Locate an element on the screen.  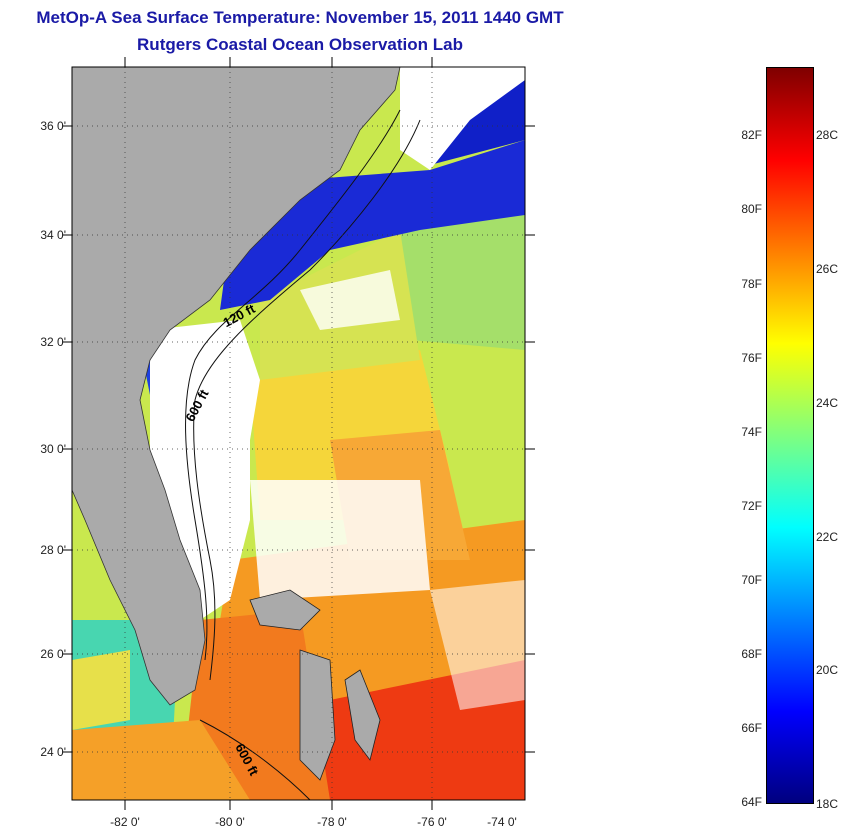
lon-tick-label: -78 0' is located at coordinates (332, 822).